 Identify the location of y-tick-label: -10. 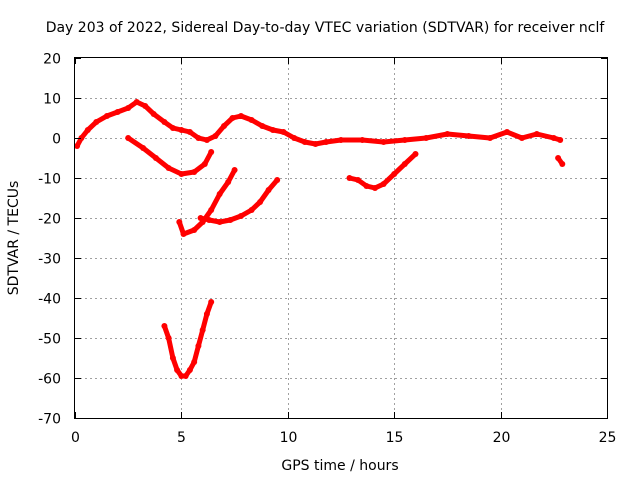
(49, 180).